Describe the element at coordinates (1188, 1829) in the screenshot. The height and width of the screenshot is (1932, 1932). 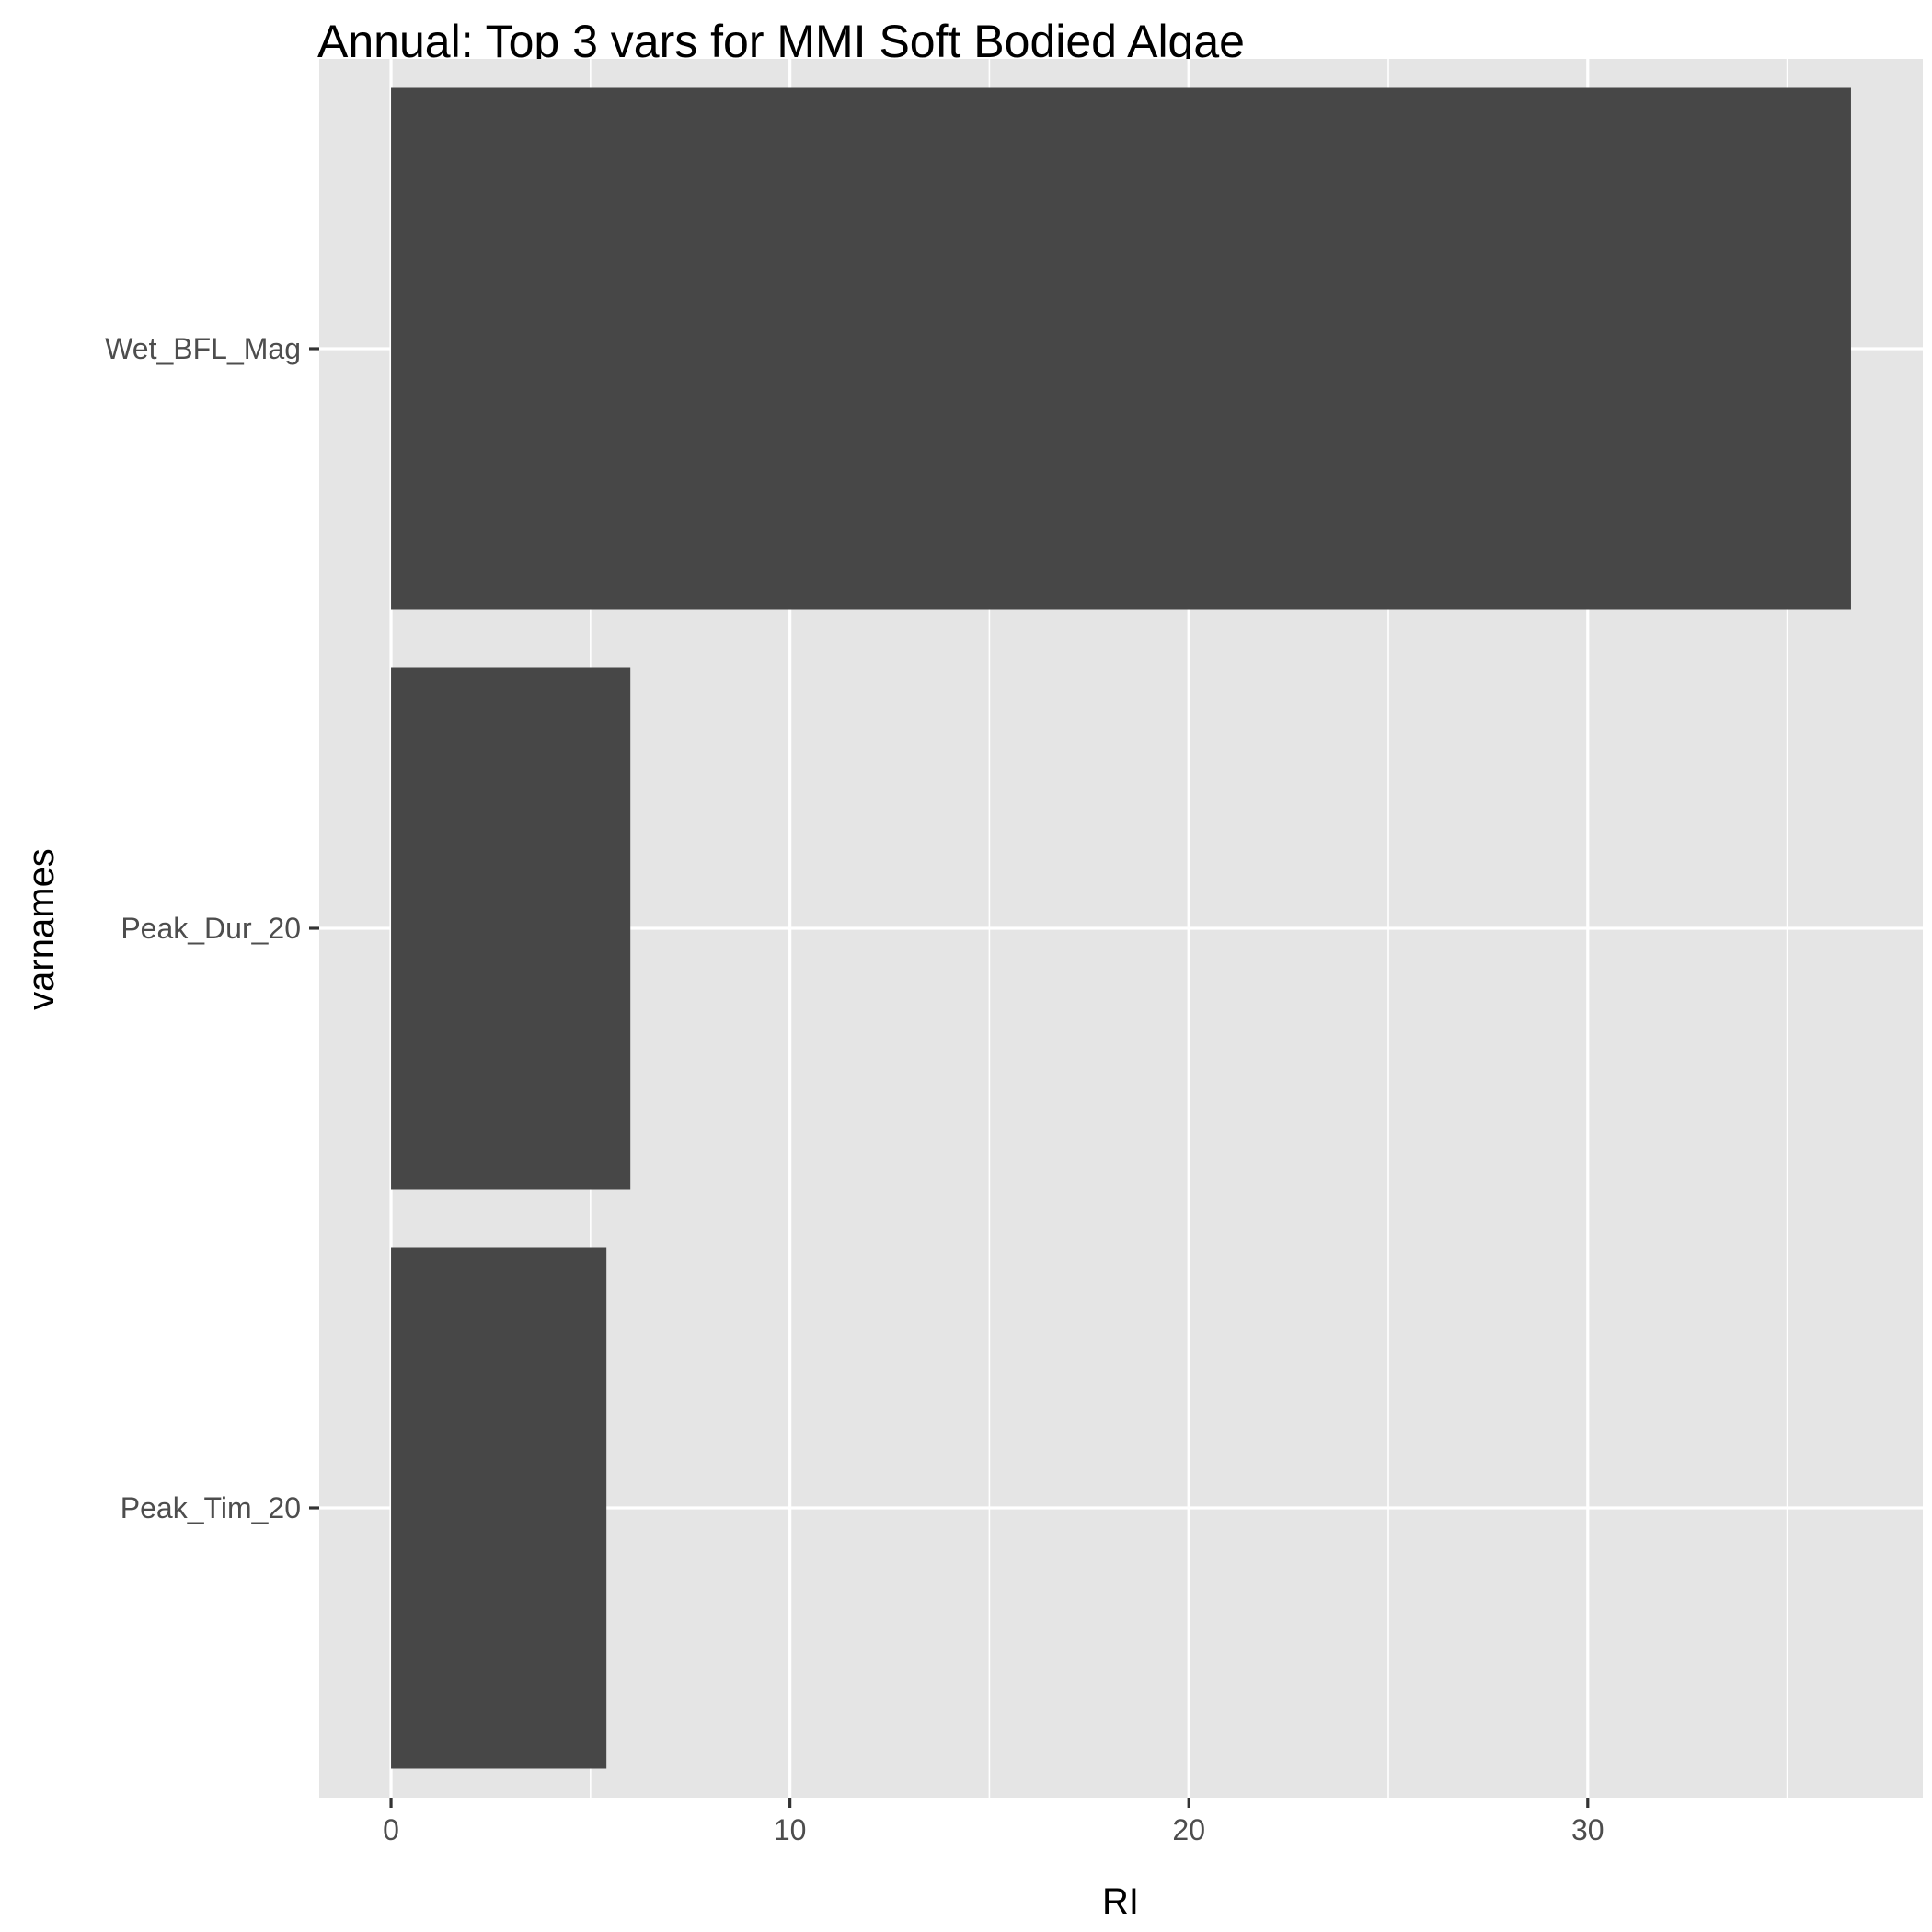
I see `x-tick-label: 20` at that location.